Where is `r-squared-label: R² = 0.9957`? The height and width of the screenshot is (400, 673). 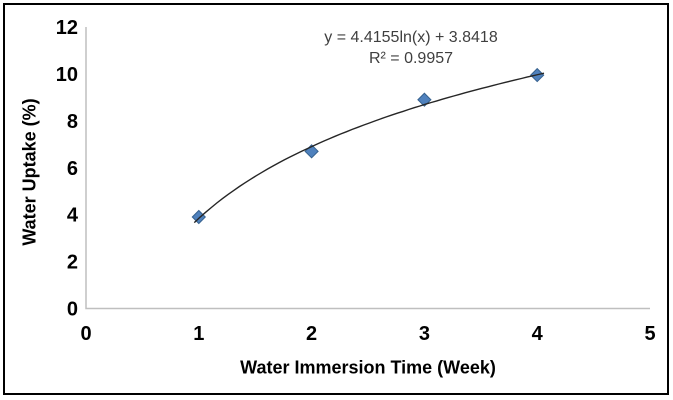
r-squared-label: R² = 0.9957 is located at coordinates (411, 58).